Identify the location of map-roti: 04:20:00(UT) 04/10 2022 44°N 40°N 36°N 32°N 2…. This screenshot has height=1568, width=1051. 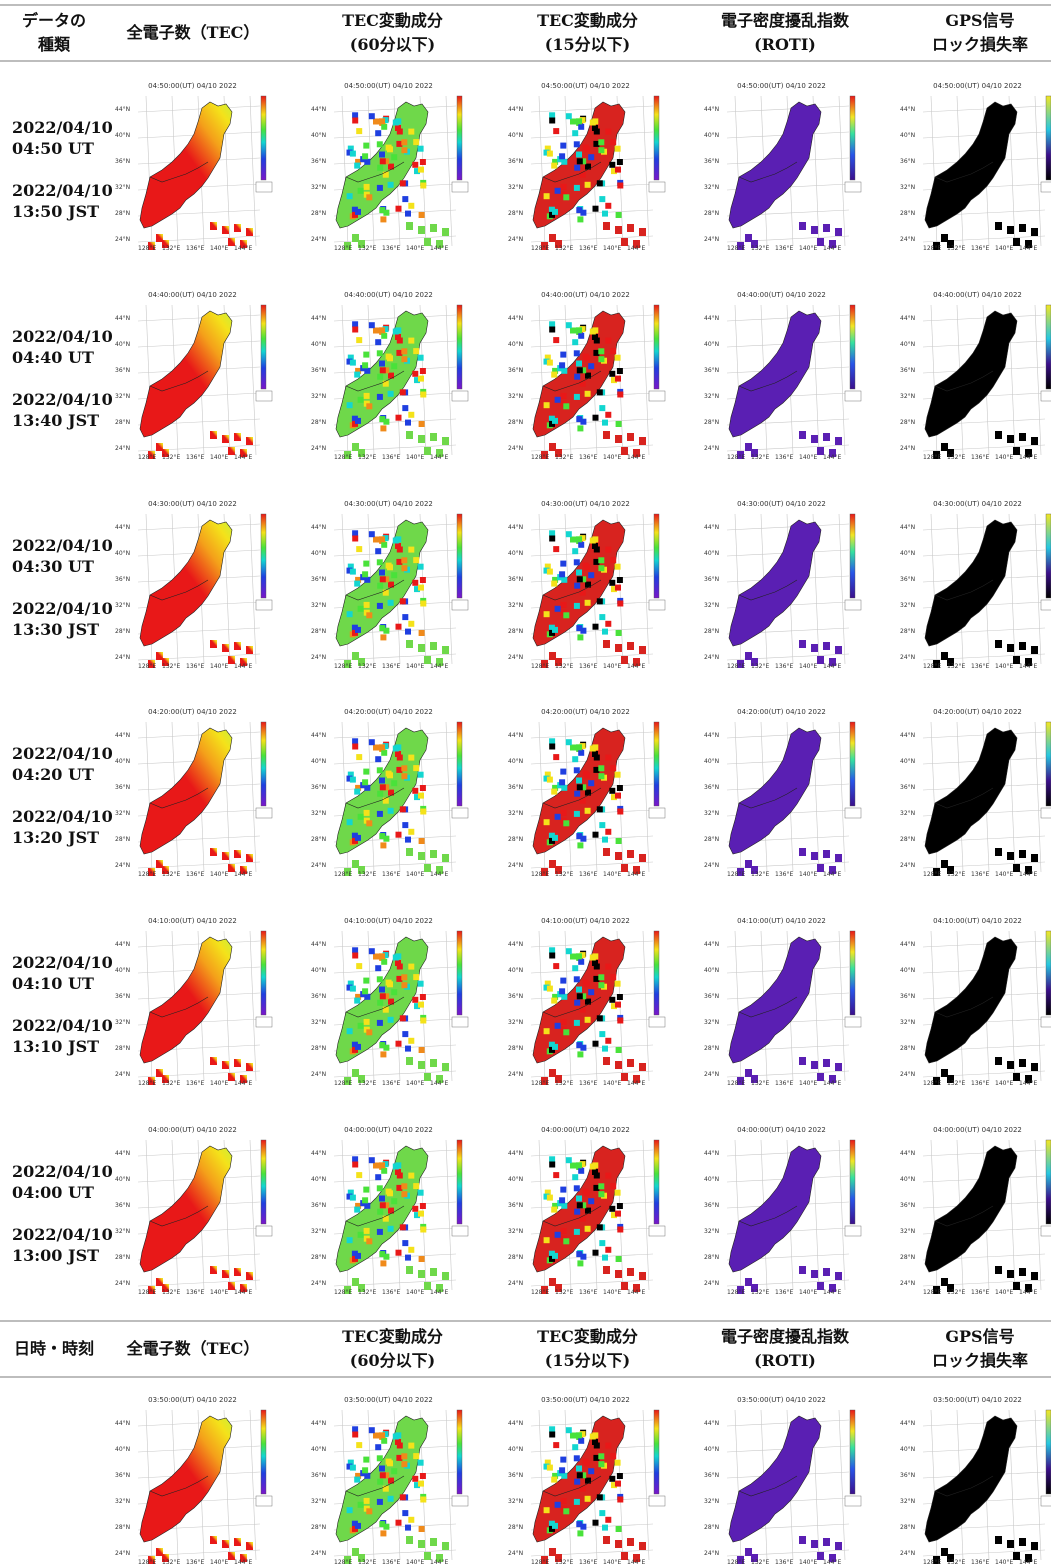
(781, 794).